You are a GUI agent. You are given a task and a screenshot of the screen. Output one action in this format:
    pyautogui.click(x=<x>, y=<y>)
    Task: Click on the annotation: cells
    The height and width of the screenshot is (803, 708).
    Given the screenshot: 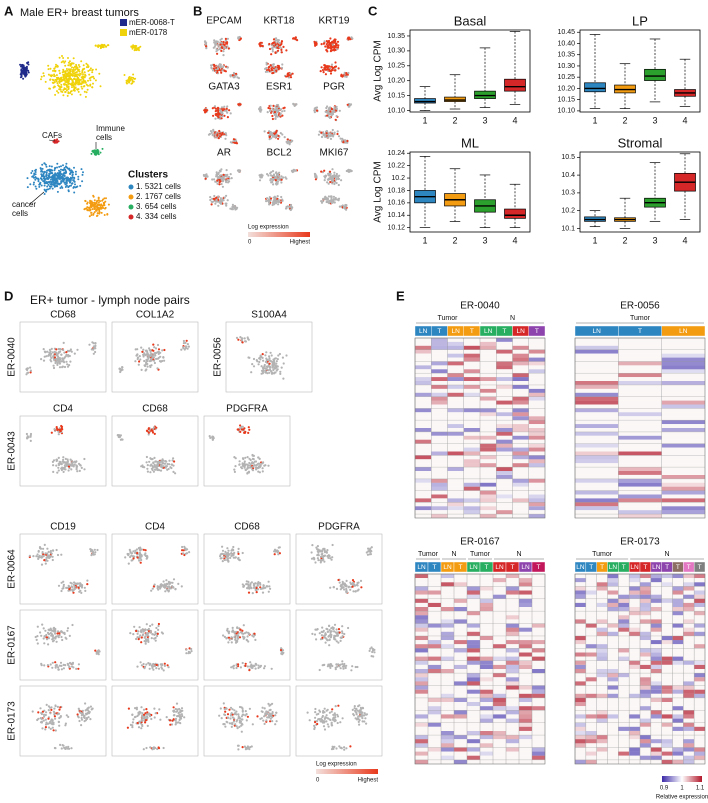 What is the action you would take?
    pyautogui.click(x=20, y=213)
    